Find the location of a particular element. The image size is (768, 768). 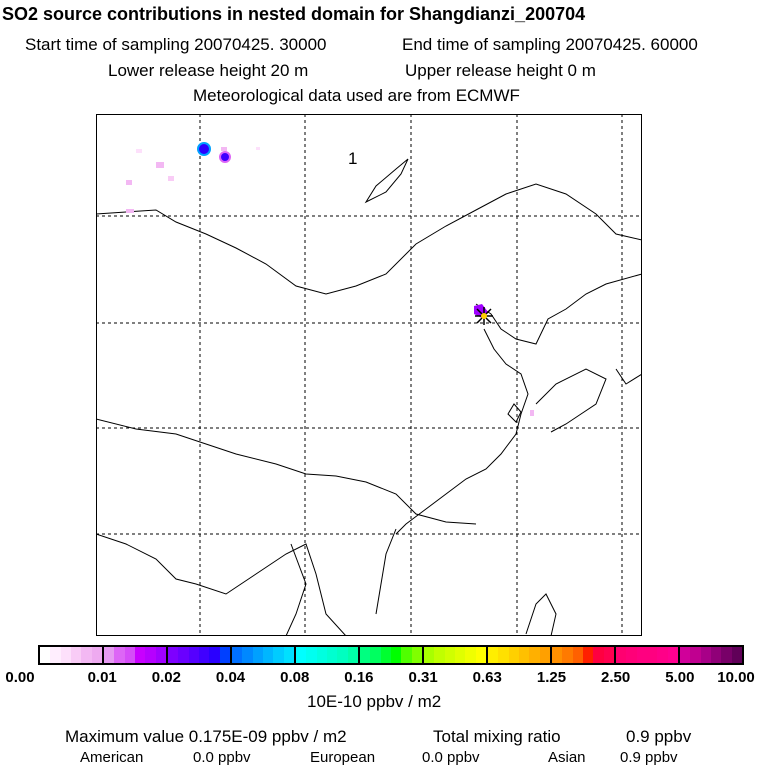

american-label: American is located at coordinates (112, 757).